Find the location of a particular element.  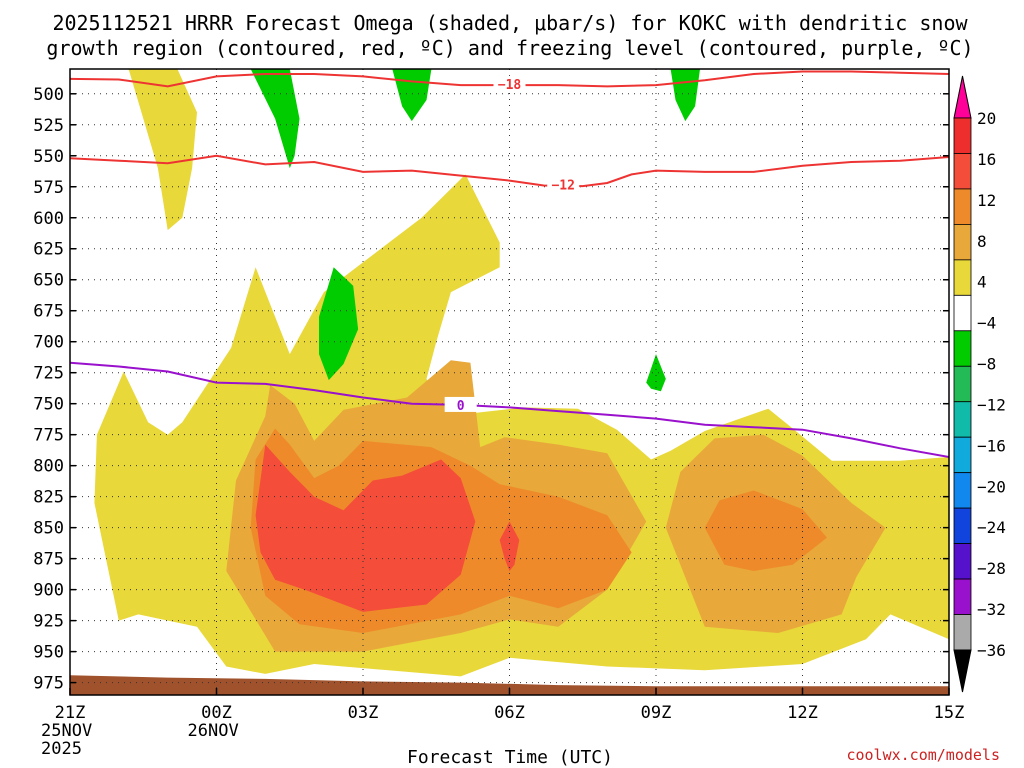

colorbar-tick-label: 20 is located at coordinates (986, 118).